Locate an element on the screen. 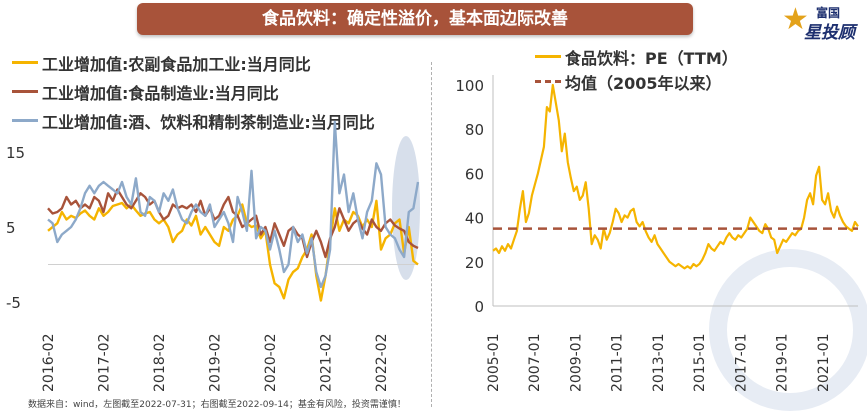  y-tick-label: 20 is located at coordinates (474, 263).